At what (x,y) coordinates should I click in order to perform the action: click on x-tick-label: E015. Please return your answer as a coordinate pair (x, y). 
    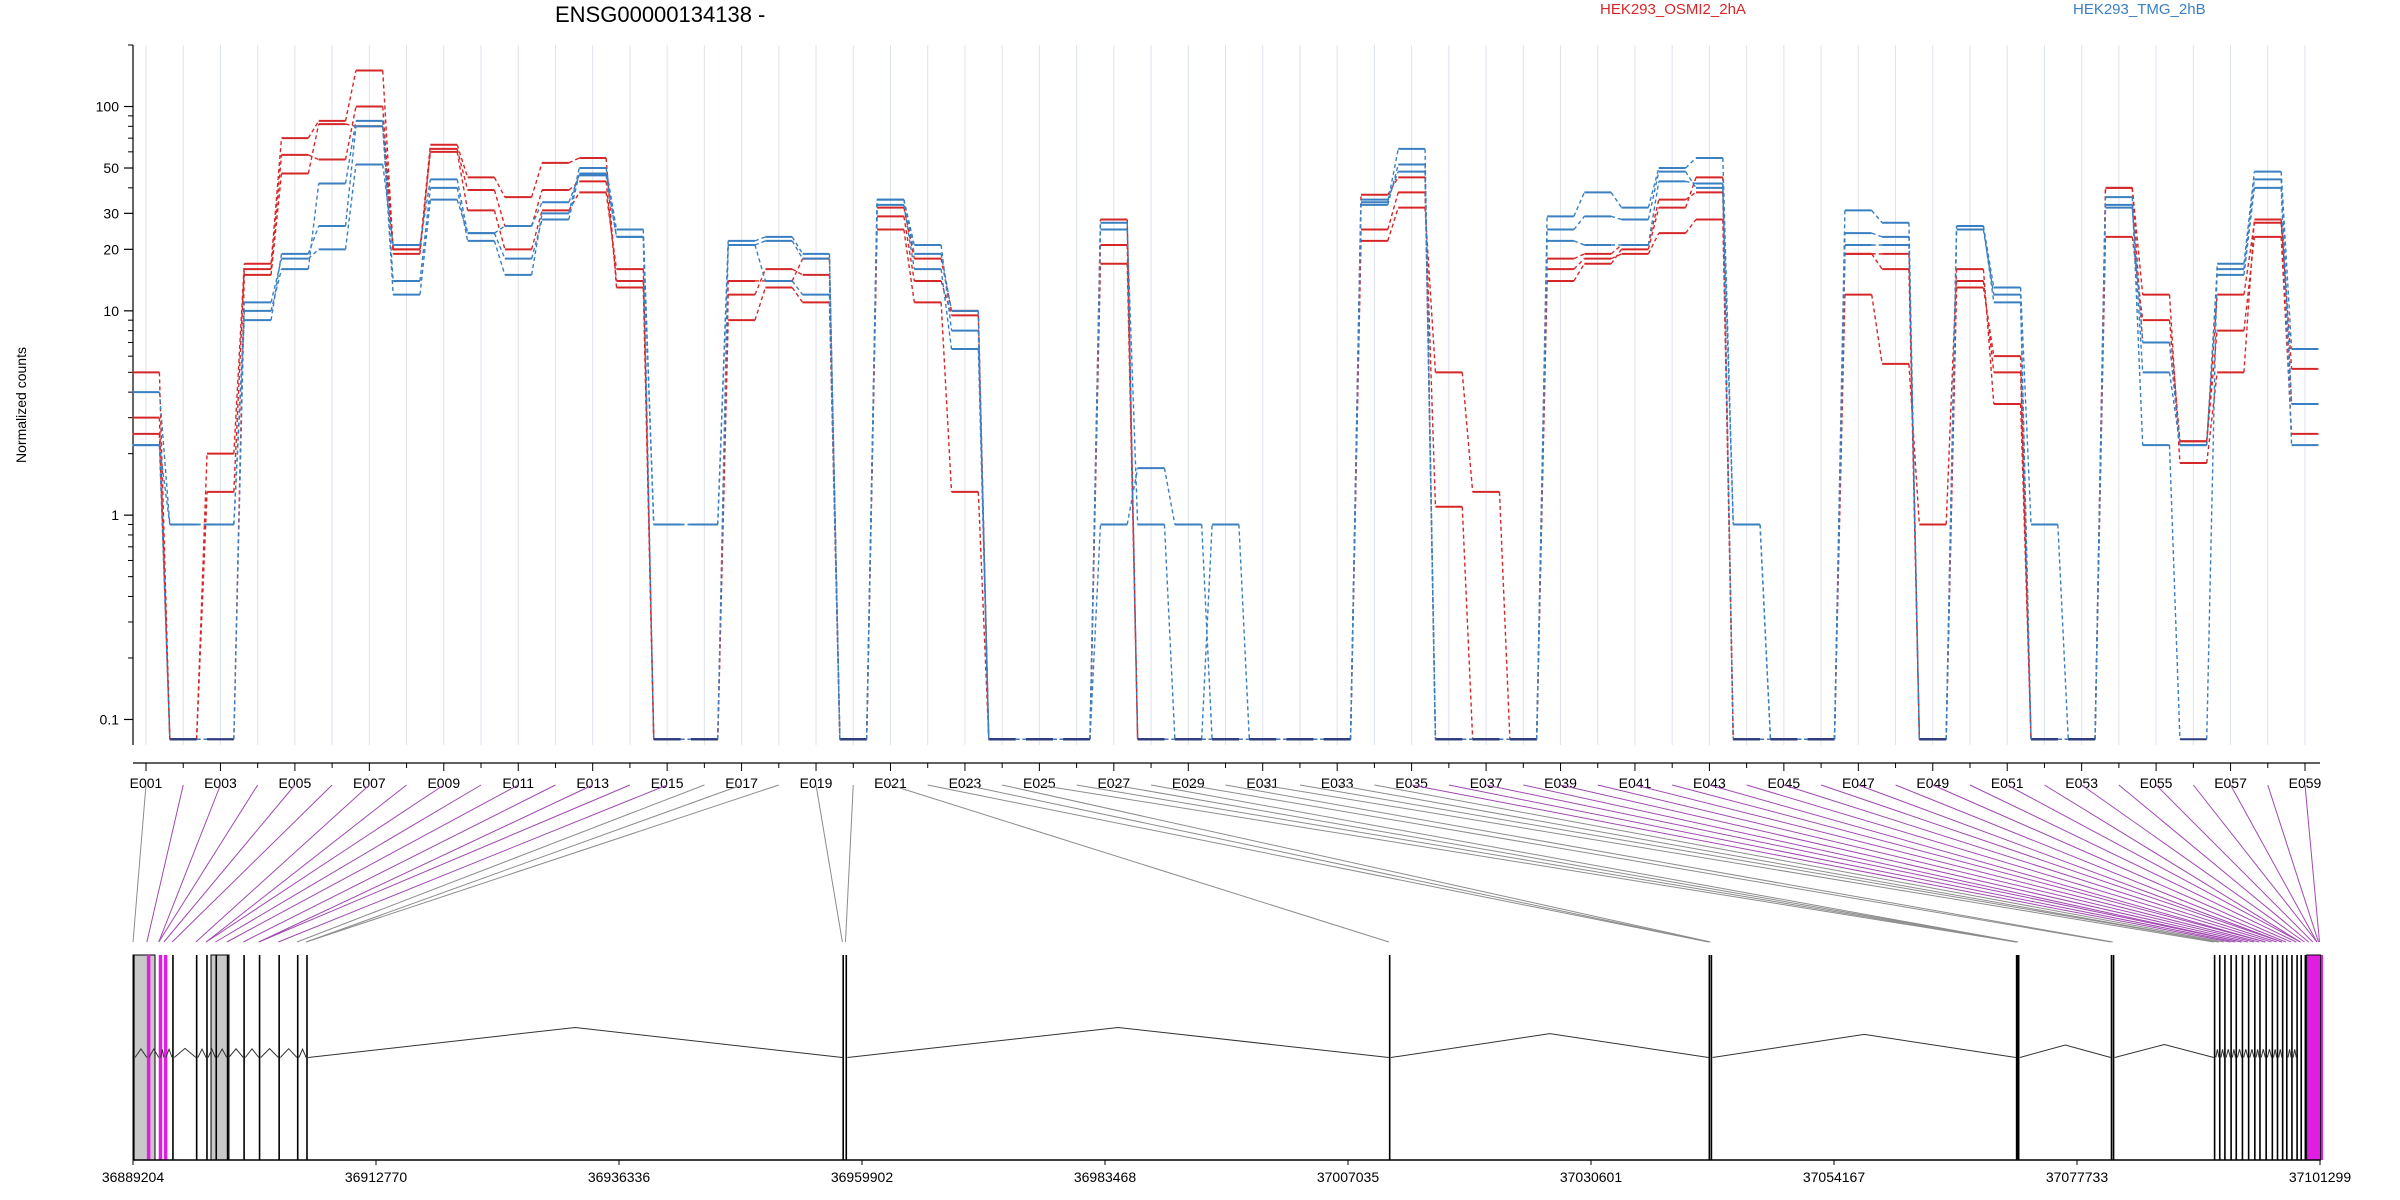
    Looking at the image, I should click on (667, 783).